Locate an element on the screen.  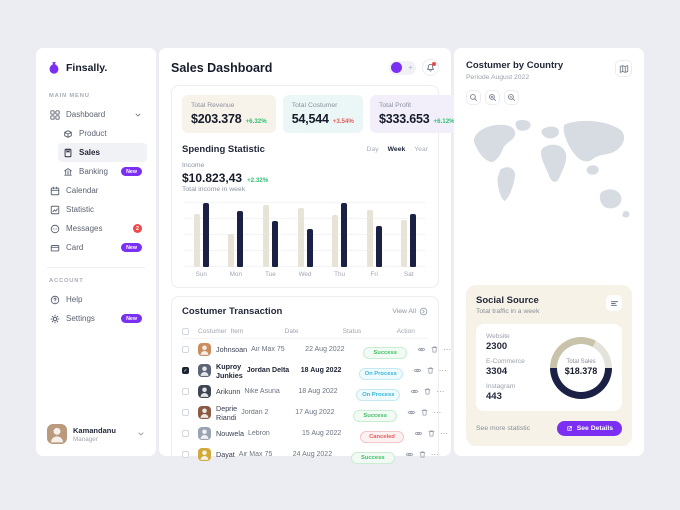
user-meta: Kamandanu Manager is located at coordinates (102, 434).